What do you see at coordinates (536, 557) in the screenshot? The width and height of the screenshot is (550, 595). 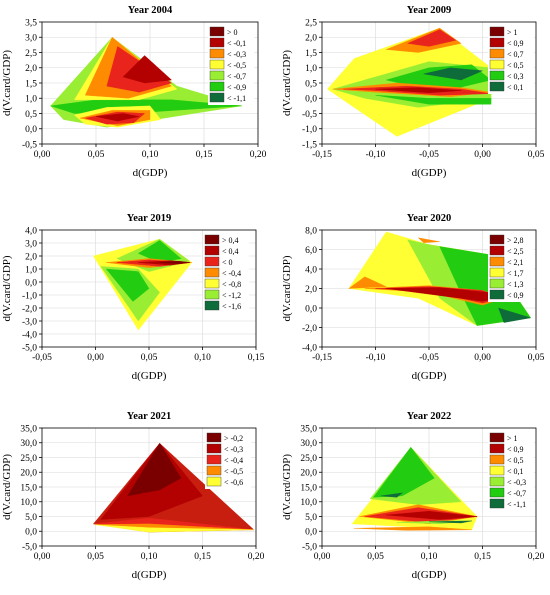 I see `x-tick-label: 0,20` at bounding box center [536, 557].